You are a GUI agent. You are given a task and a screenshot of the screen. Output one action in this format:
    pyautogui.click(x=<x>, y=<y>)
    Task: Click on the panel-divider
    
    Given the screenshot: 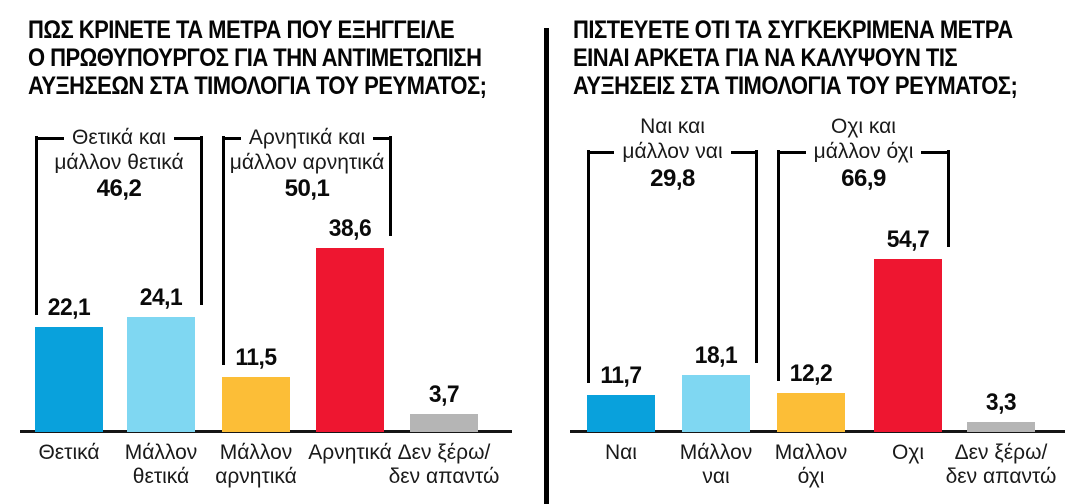 What is the action you would take?
    pyautogui.click(x=546, y=266)
    